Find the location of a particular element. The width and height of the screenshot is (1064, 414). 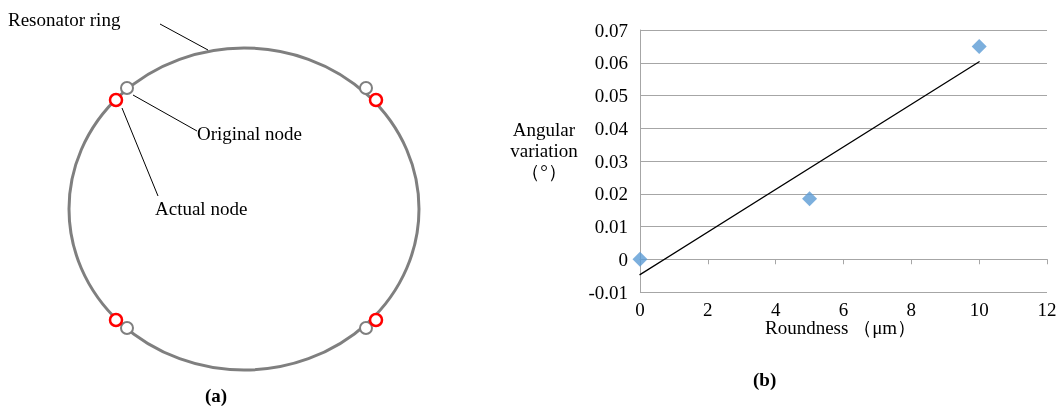

y-tick-label: 0.03 is located at coordinates (611, 161).